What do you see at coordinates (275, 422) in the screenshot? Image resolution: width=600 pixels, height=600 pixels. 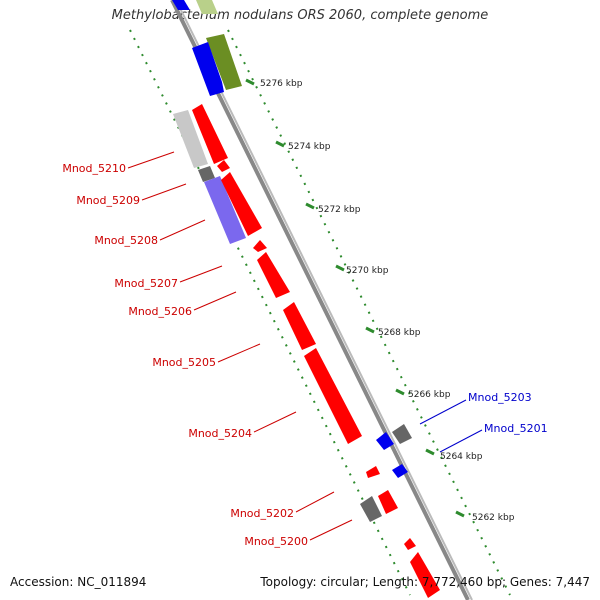 I see `leader-mnod5204` at bounding box center [275, 422].